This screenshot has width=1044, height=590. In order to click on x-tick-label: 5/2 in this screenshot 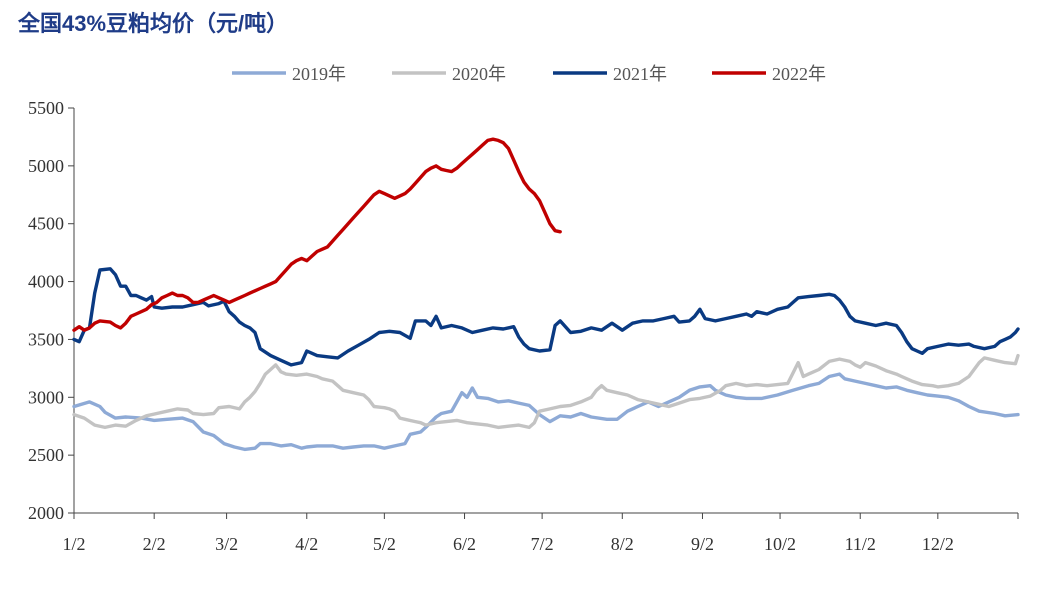, I will do `click(384, 544)`.